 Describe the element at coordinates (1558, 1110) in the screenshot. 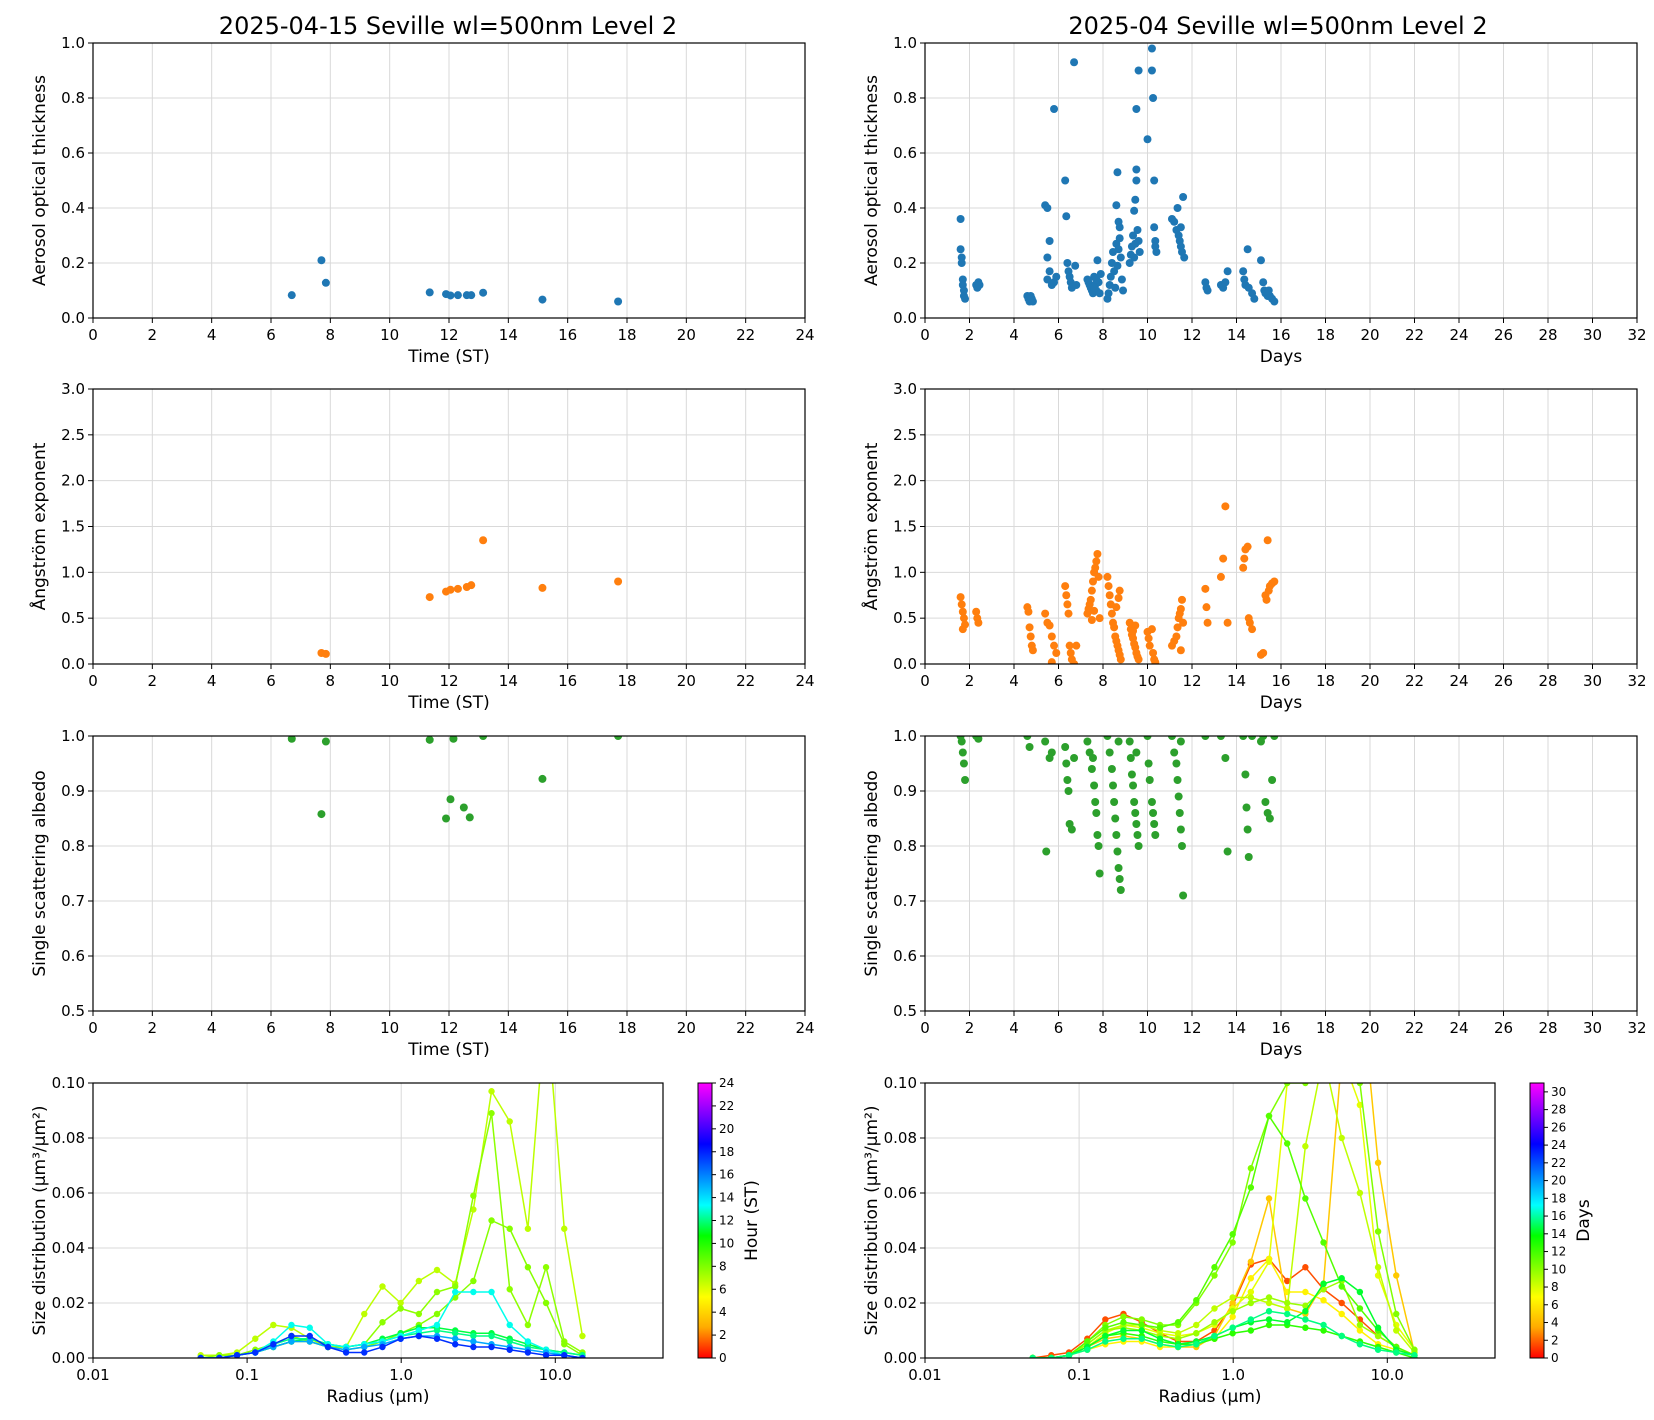

I see `colorbar-tick-label: 28` at that location.